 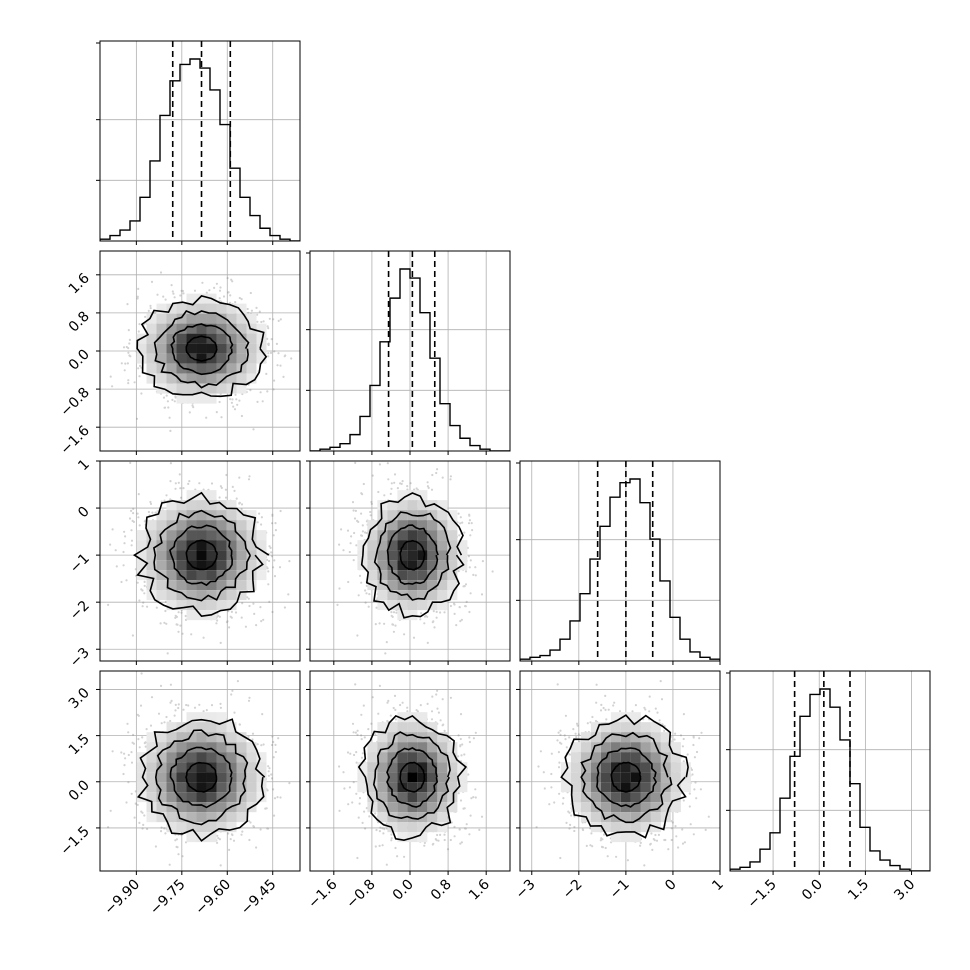 What do you see at coordinates (123, 898) in the screenshot?
I see `x-tick-label: −9.90` at bounding box center [123, 898].